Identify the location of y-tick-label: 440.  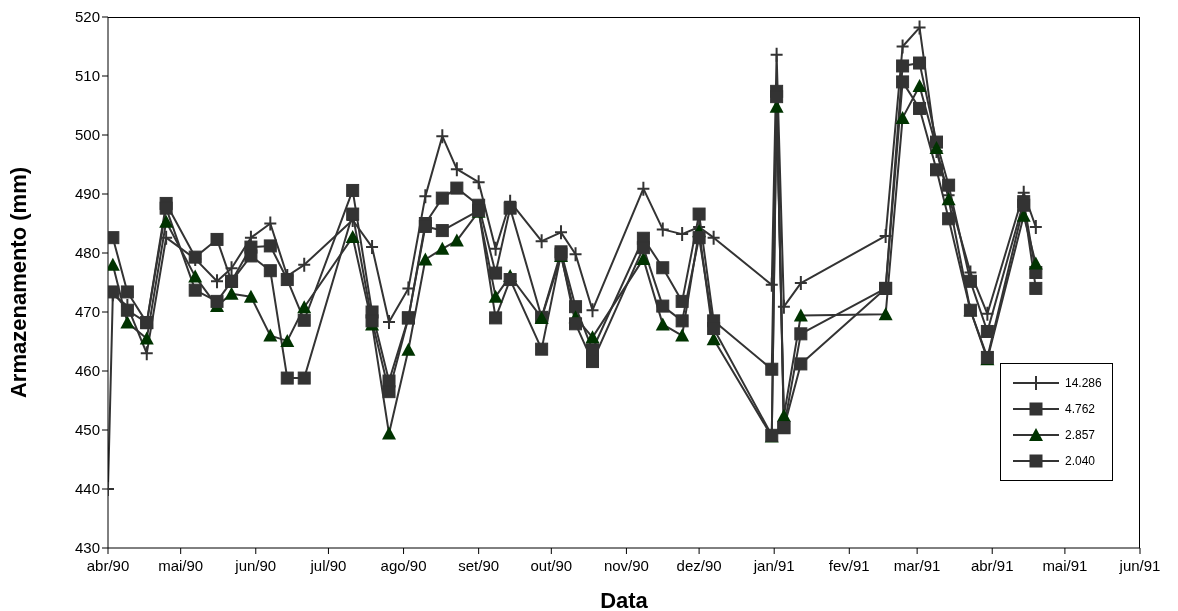
(87, 489).